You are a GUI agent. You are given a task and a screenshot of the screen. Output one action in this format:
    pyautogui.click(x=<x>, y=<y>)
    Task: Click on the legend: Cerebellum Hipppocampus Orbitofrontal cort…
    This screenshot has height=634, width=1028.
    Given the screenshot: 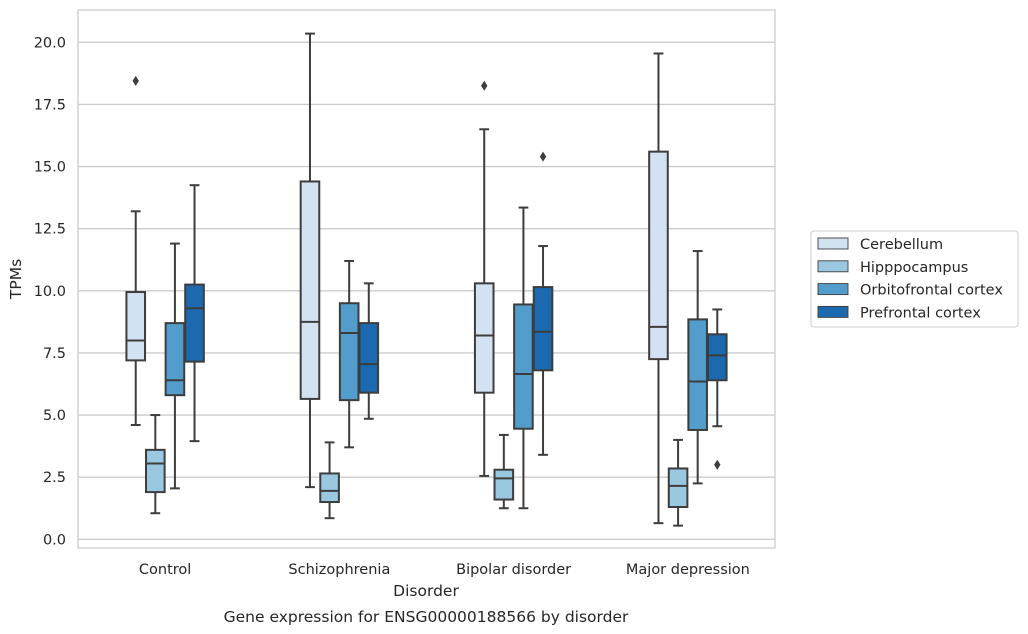 What is the action you would take?
    pyautogui.click(x=914, y=279)
    